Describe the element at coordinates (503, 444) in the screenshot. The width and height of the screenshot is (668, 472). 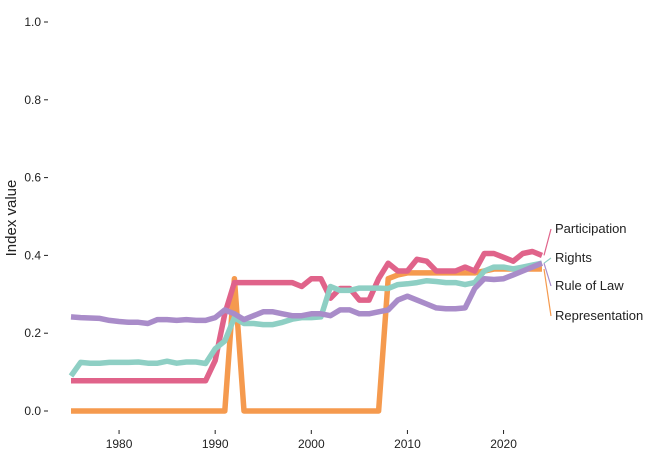
I see `x-tick-label: 2020` at that location.